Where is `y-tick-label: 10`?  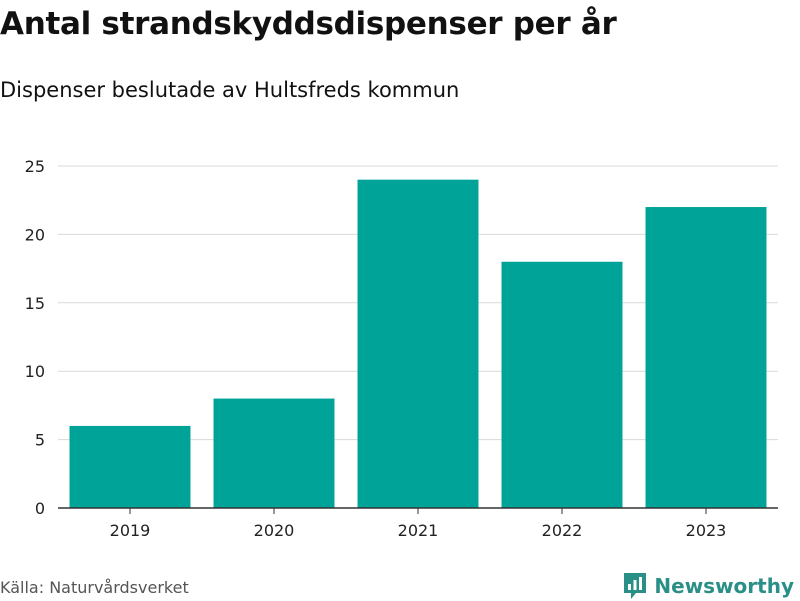 y-tick-label: 10 is located at coordinates (35, 371).